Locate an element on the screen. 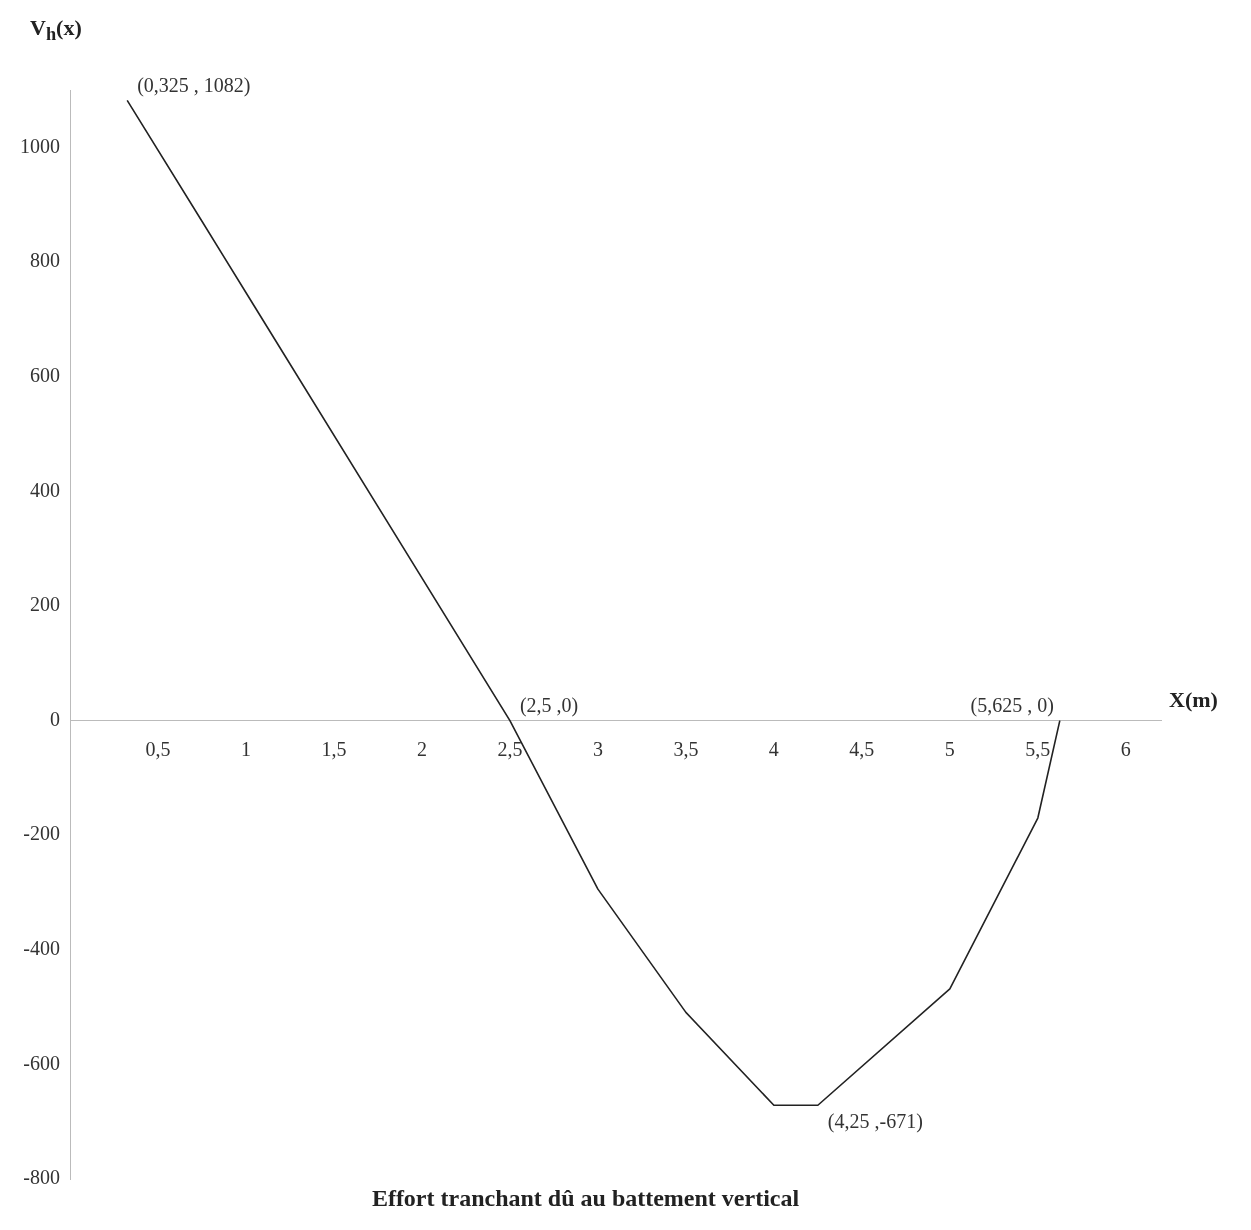  x-tick-label: 0,5 is located at coordinates (158, 748).